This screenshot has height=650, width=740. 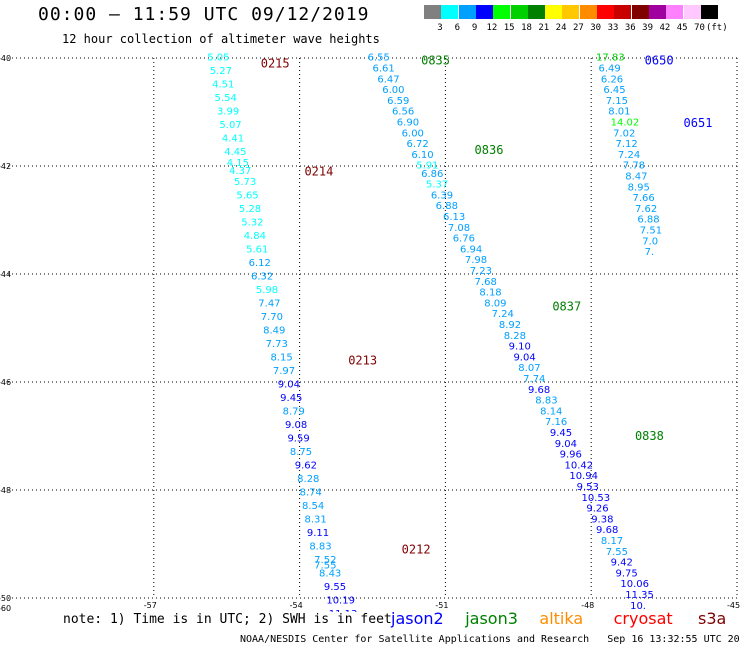 I want to click on legend-label: 70, so click(x=699, y=28).